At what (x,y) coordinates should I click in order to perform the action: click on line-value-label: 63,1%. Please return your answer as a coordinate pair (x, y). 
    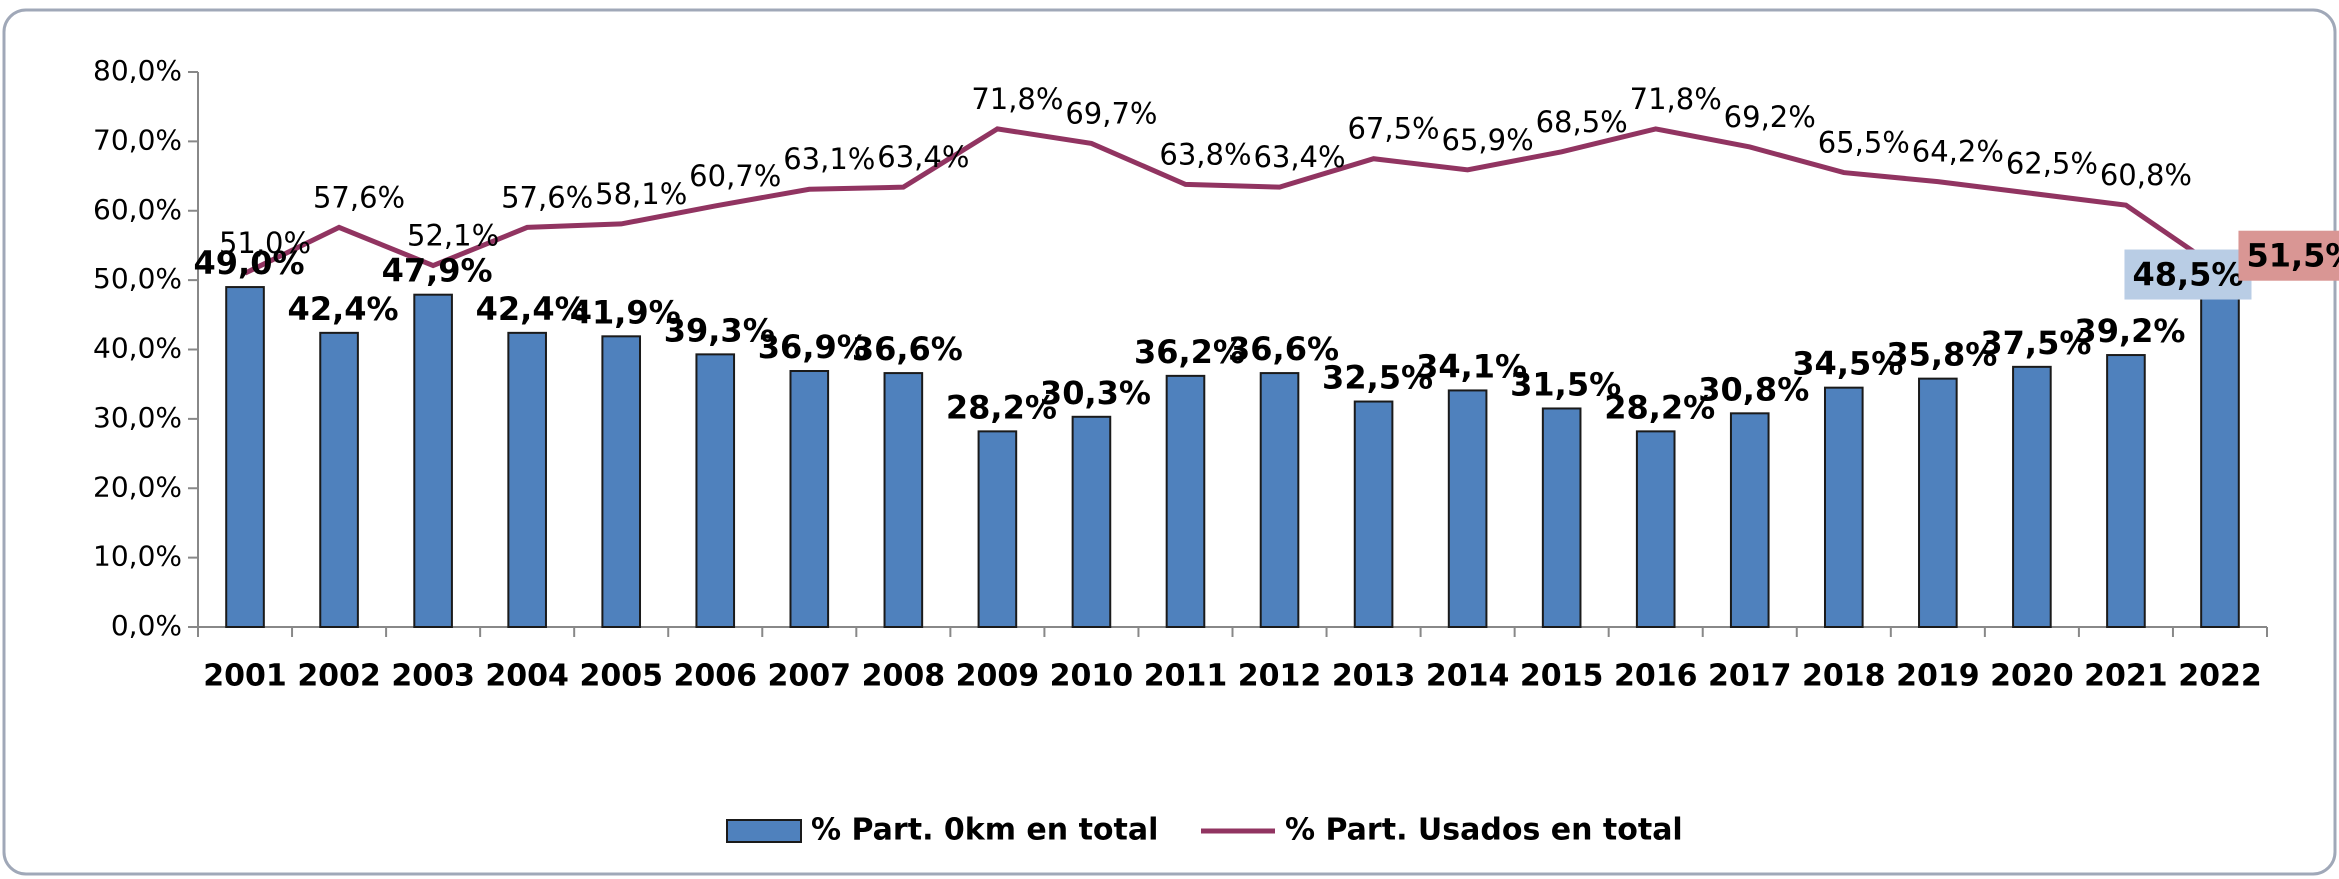
    Looking at the image, I should click on (829, 159).